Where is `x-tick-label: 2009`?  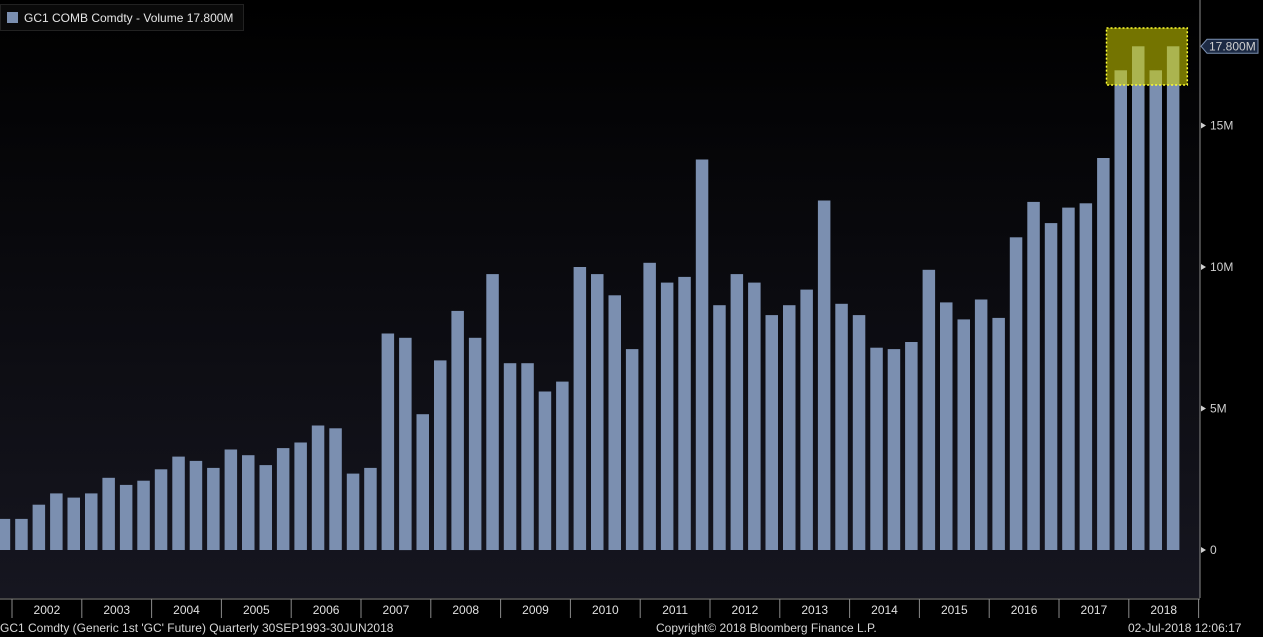
x-tick-label: 2009 is located at coordinates (535, 610).